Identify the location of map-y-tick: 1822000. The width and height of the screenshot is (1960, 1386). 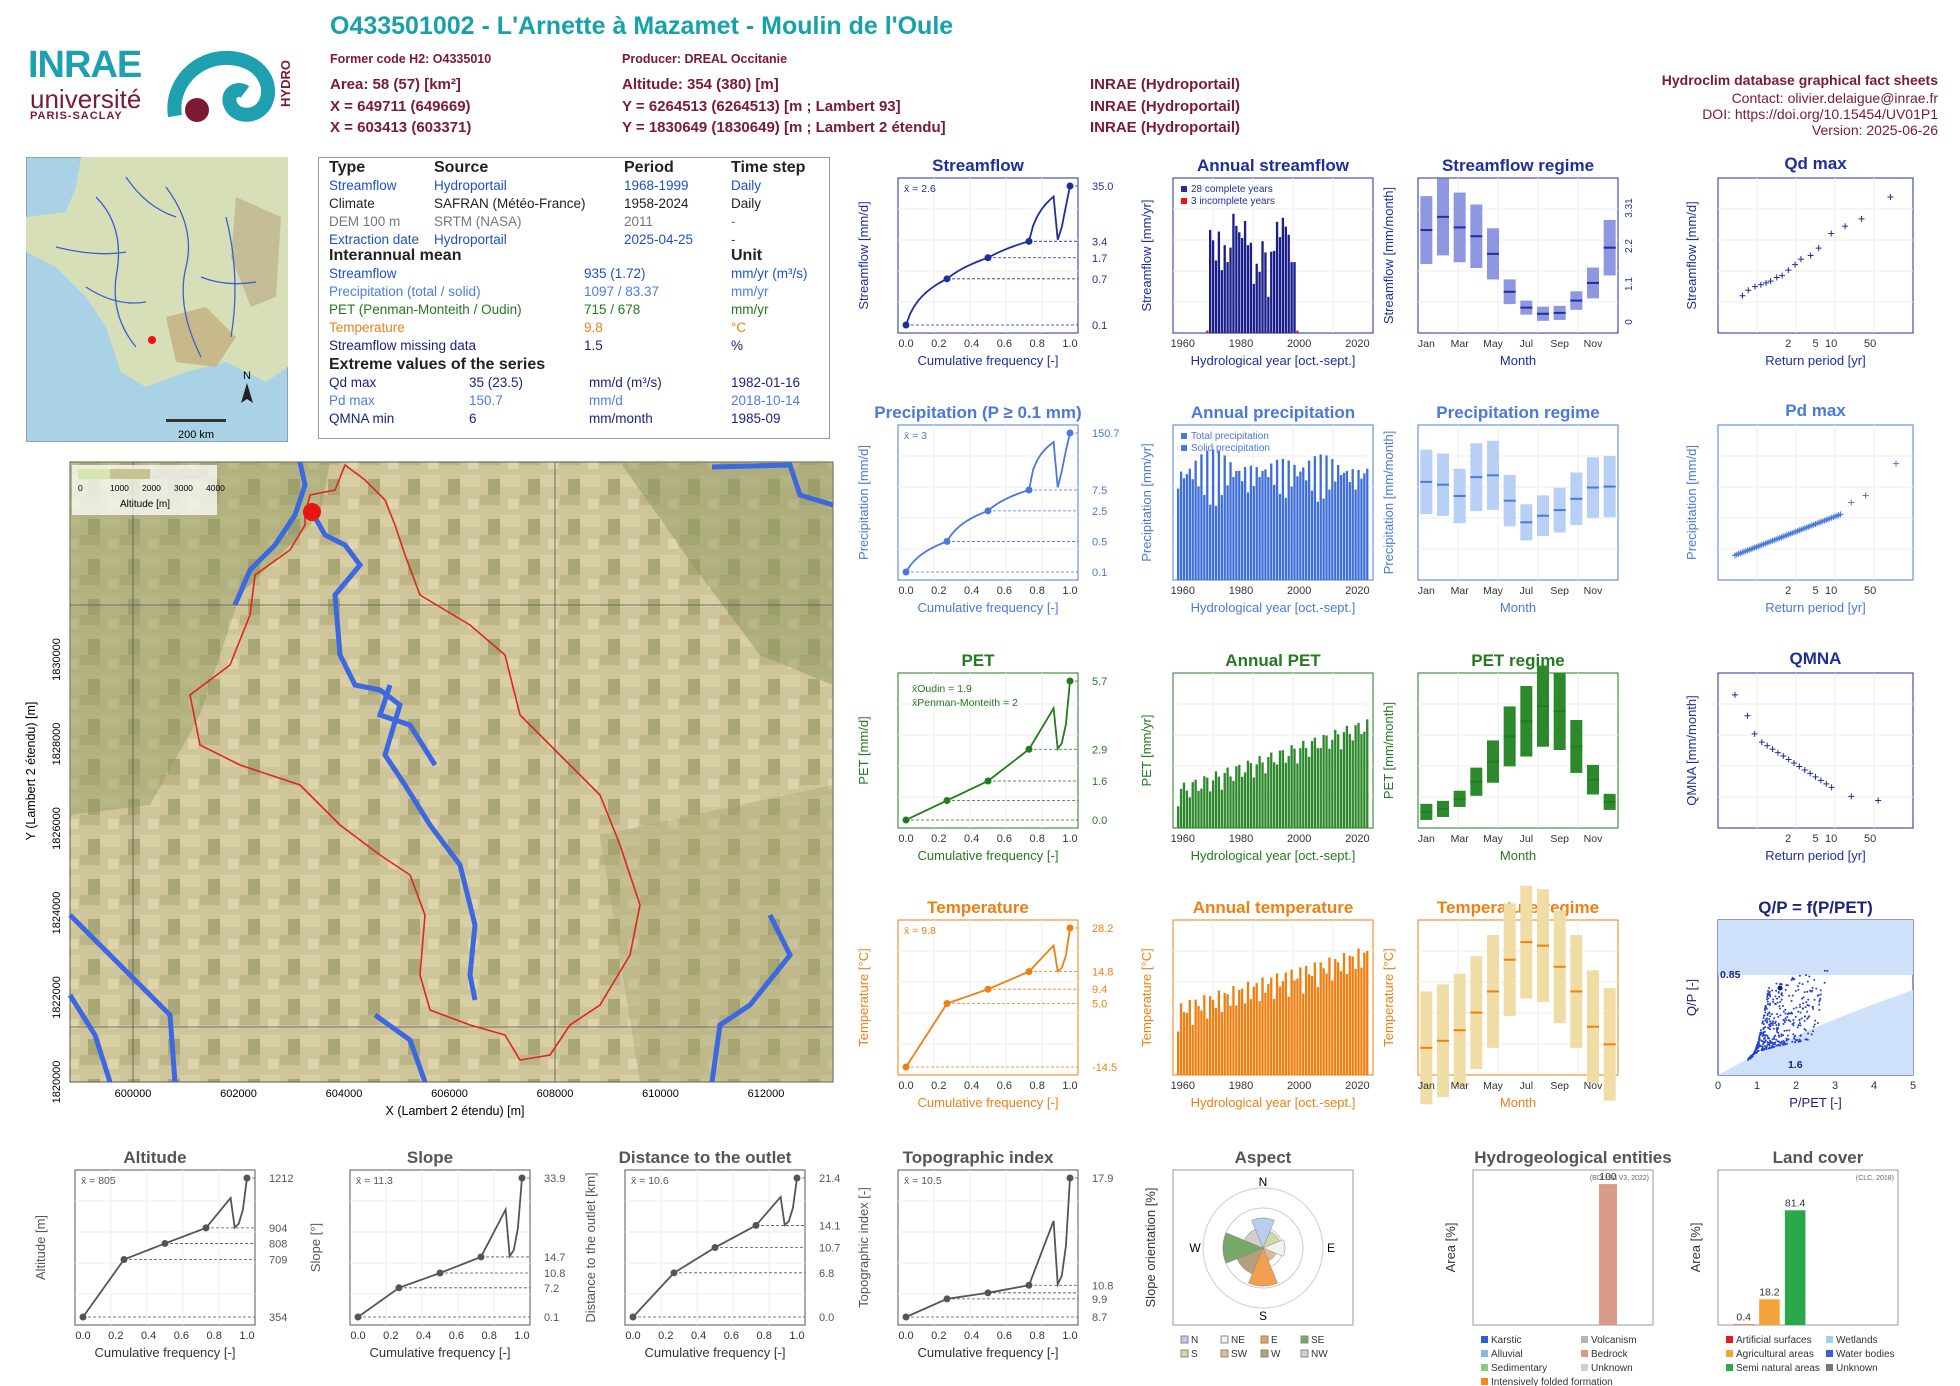
(57, 997).